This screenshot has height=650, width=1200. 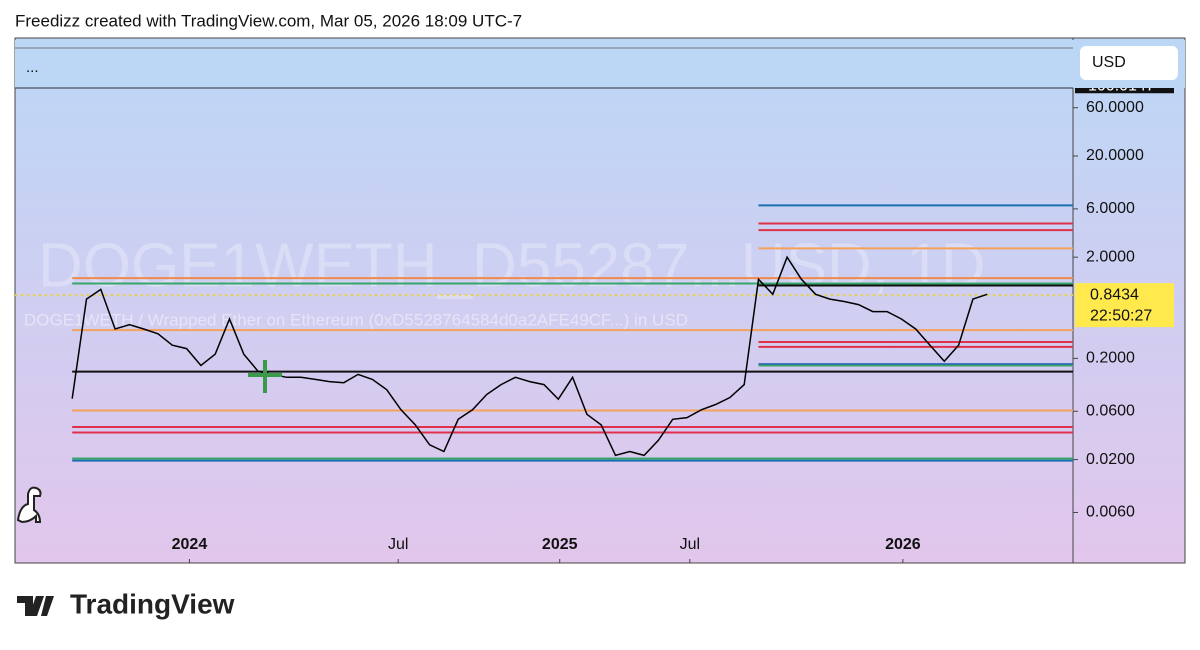 I want to click on toolbar, so click(x=600, y=64).